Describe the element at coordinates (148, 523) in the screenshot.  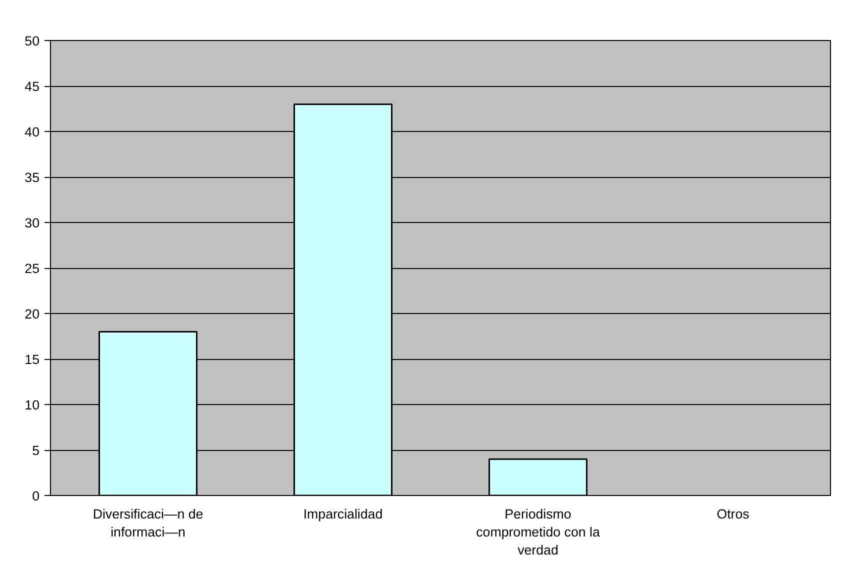
I see `x-tick-label: Diversificaci—n de informaci—n` at that location.